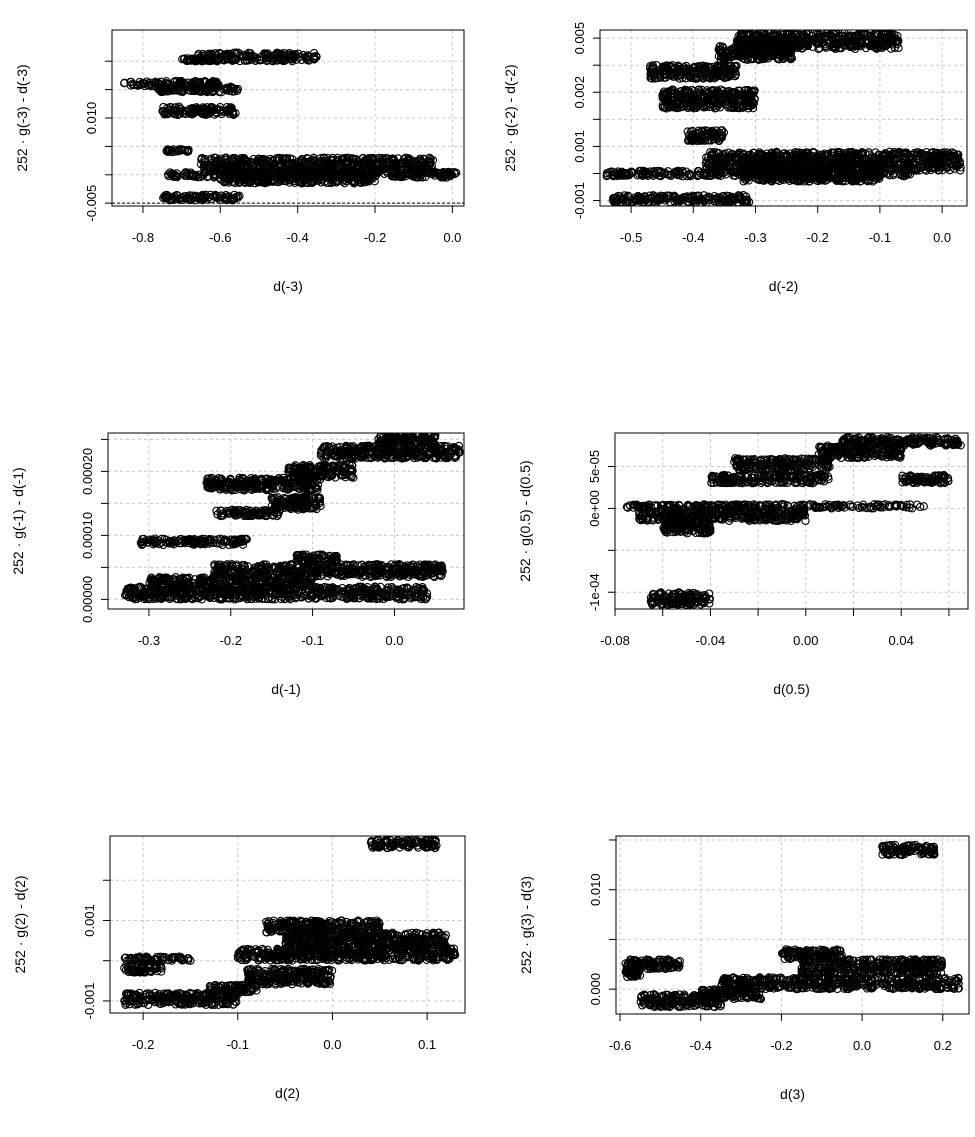  Describe the element at coordinates (91, 203) in the screenshot. I see `y-tick-label: -0.005` at that location.